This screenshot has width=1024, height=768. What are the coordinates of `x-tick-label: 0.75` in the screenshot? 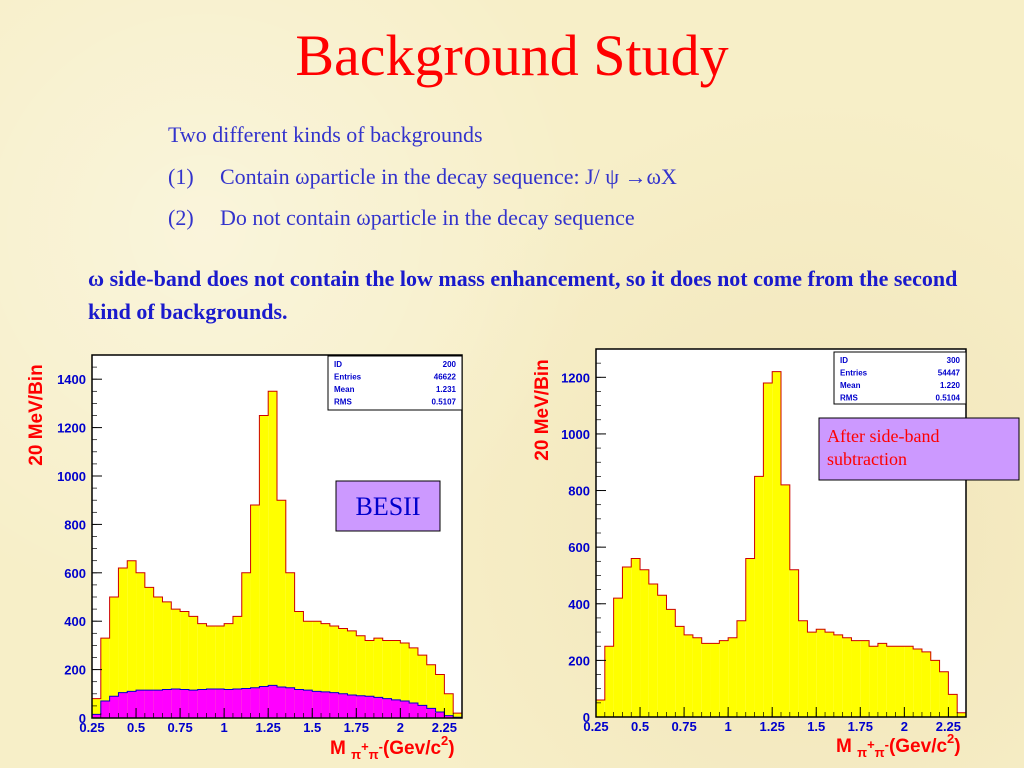 It's located at (179, 727).